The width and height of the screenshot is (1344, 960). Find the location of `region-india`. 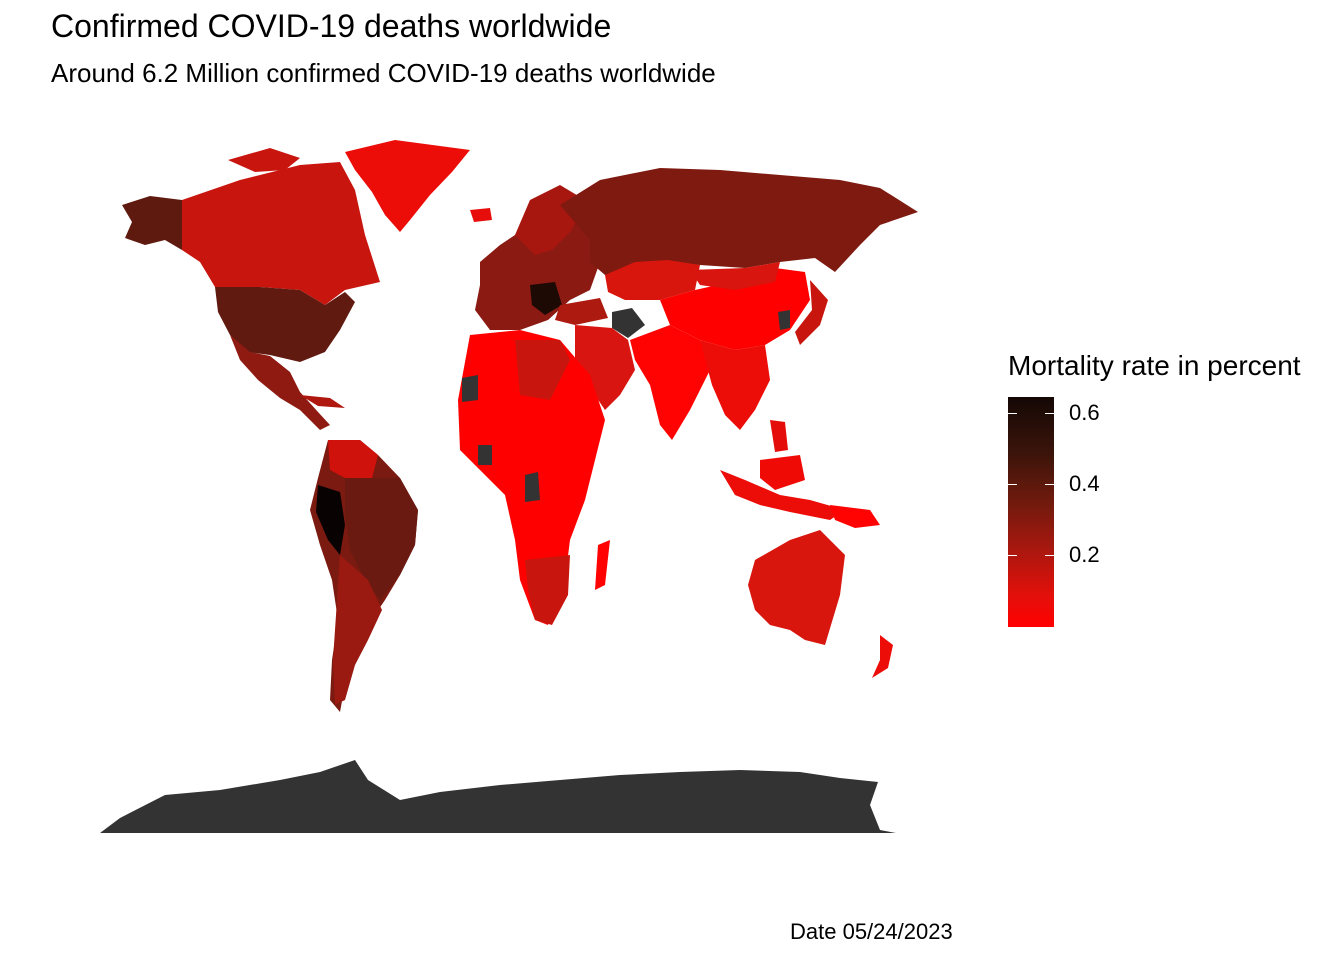

region-india is located at coordinates (670, 382).